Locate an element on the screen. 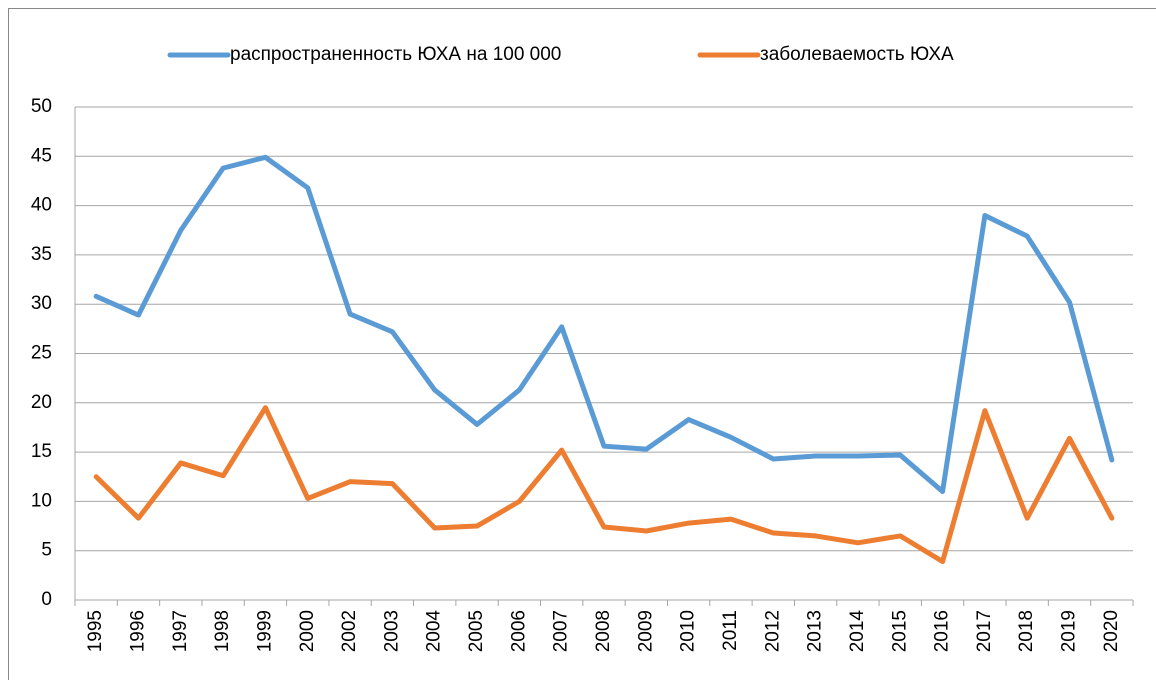 The image size is (1156, 680). x-tick-label: 2008 is located at coordinates (603, 631).